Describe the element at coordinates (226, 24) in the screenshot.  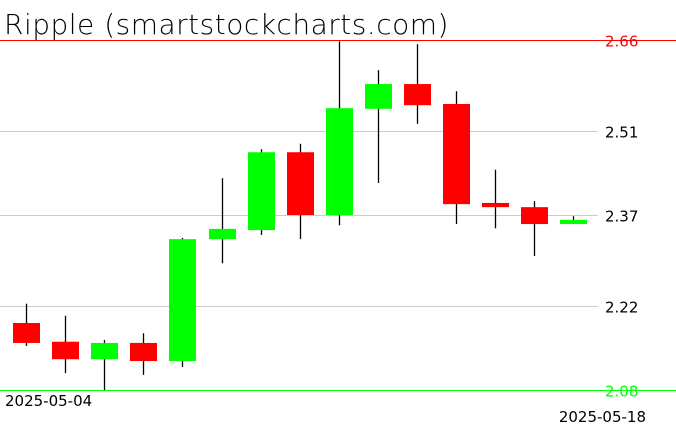
I see `chart-title: Ripple (smartstockcharts.com)` at that location.